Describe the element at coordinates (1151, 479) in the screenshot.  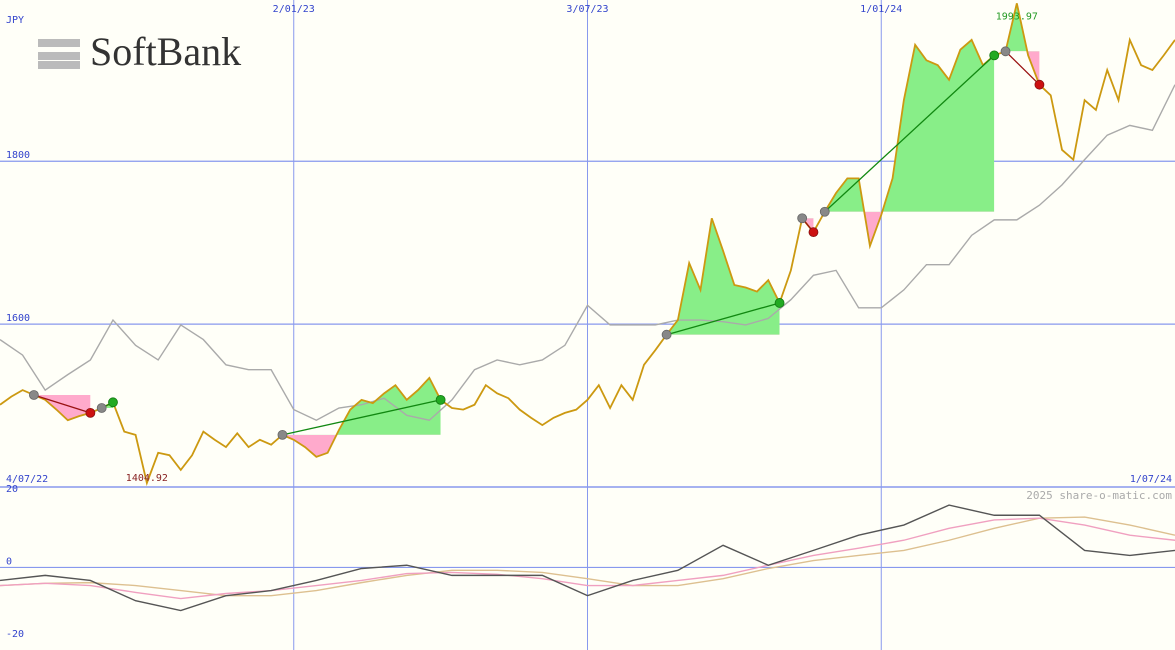
I see `x-tick-label: 1/07/24` at that location.